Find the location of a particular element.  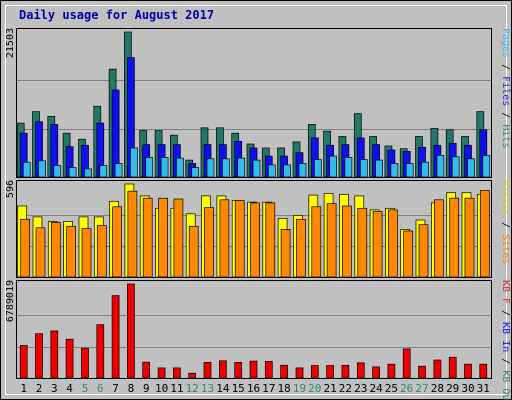

x-tick-label: 27 is located at coordinates (421, 388).